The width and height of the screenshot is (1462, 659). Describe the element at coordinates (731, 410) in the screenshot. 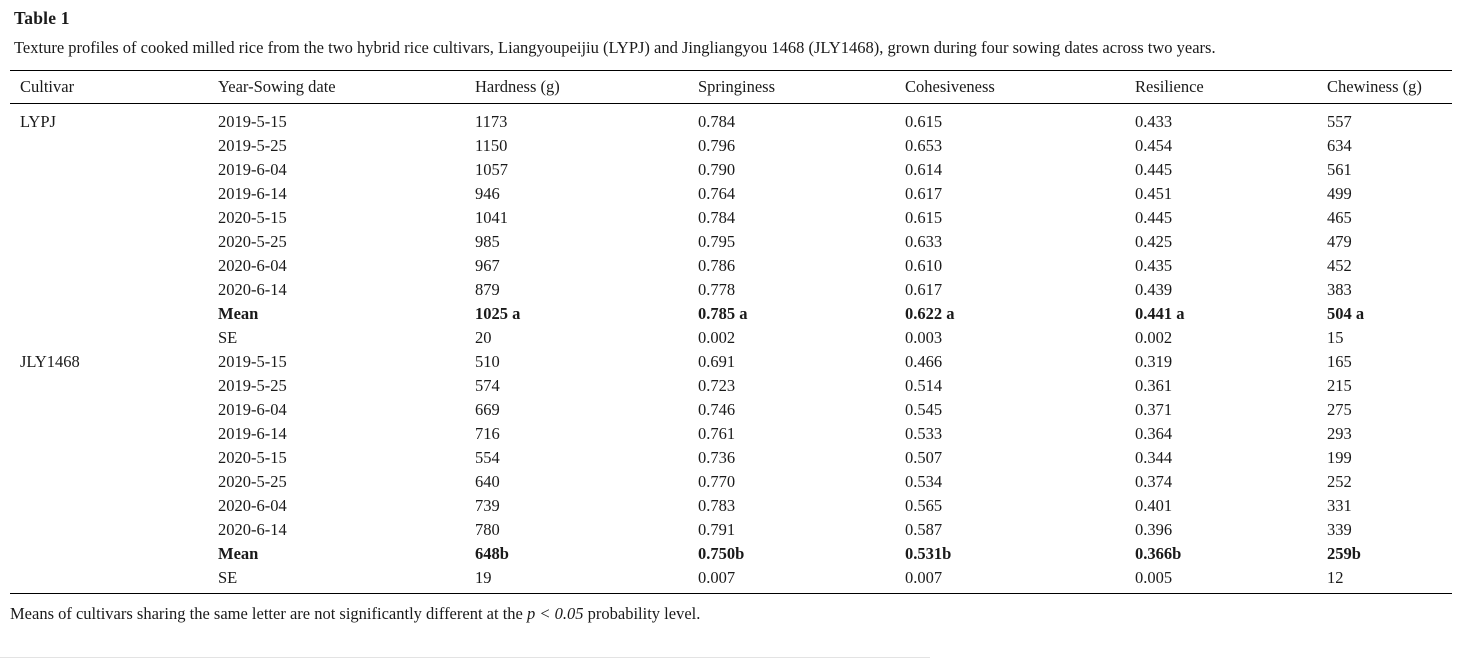

I see `table-row: 2019-6-04 669 0.746 0.545 0.371 275` at that location.